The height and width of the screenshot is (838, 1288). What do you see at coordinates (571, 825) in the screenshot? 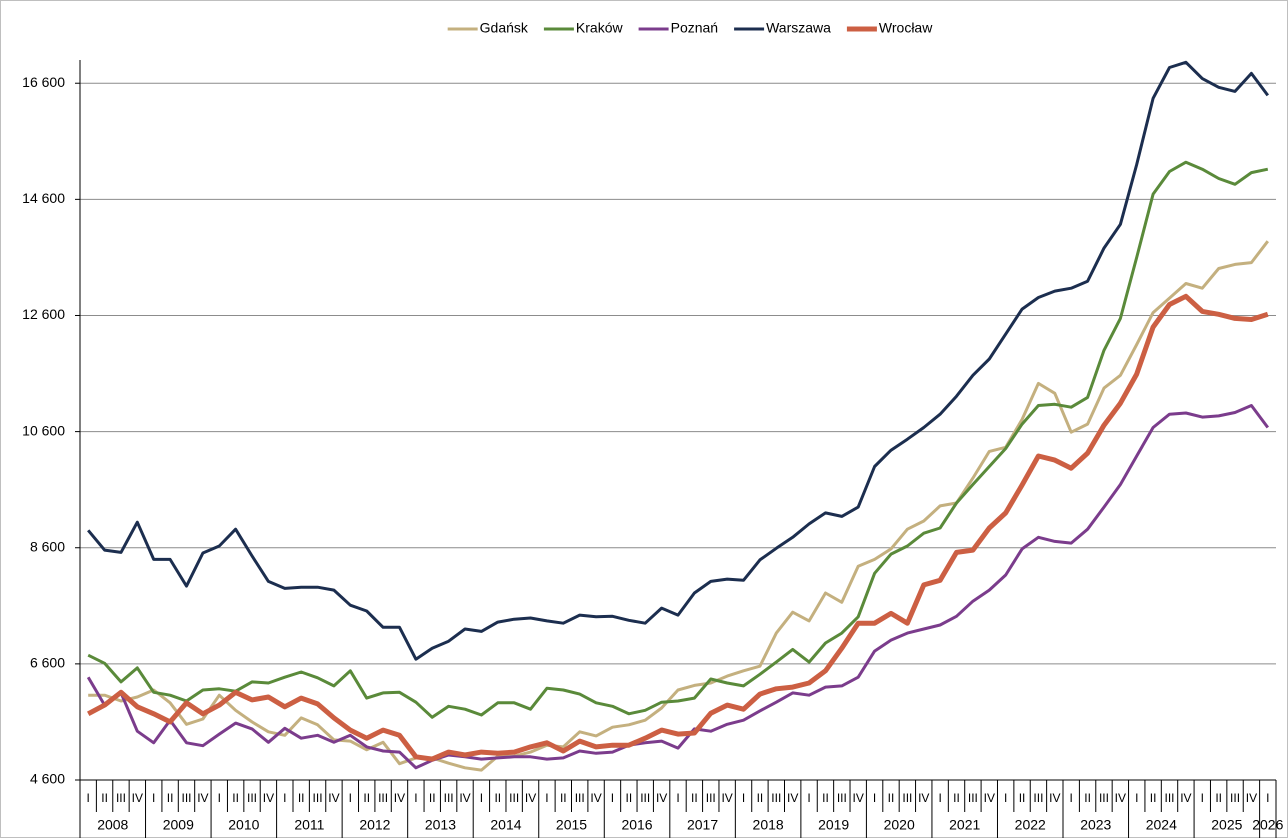
I see `x-group-label: 2015` at bounding box center [571, 825].